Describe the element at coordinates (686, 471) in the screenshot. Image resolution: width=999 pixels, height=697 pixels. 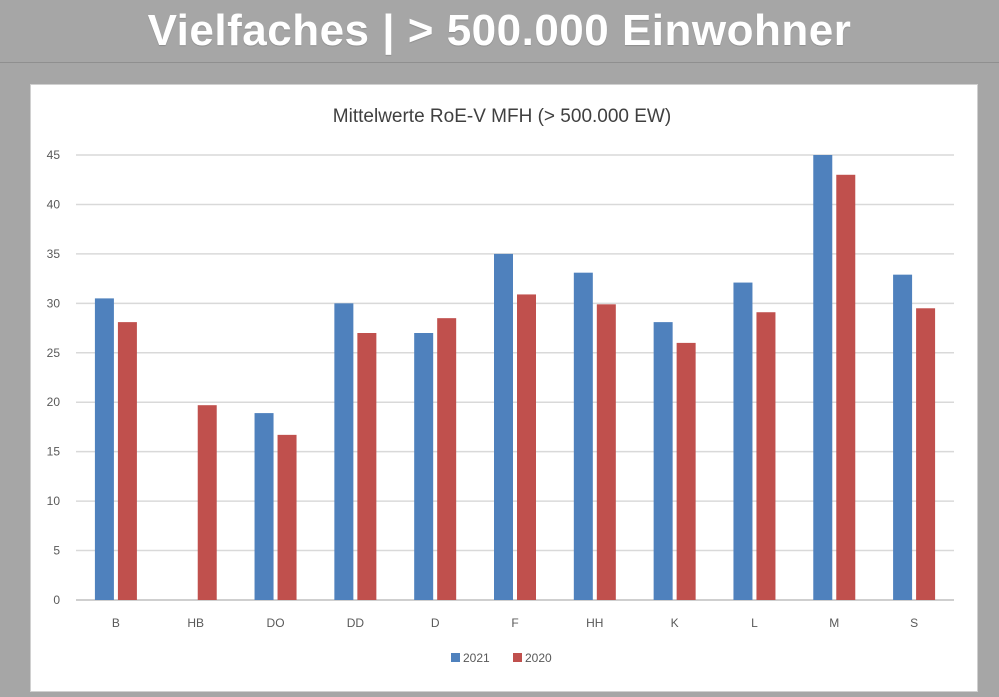
I see `bar-2020-K` at that location.